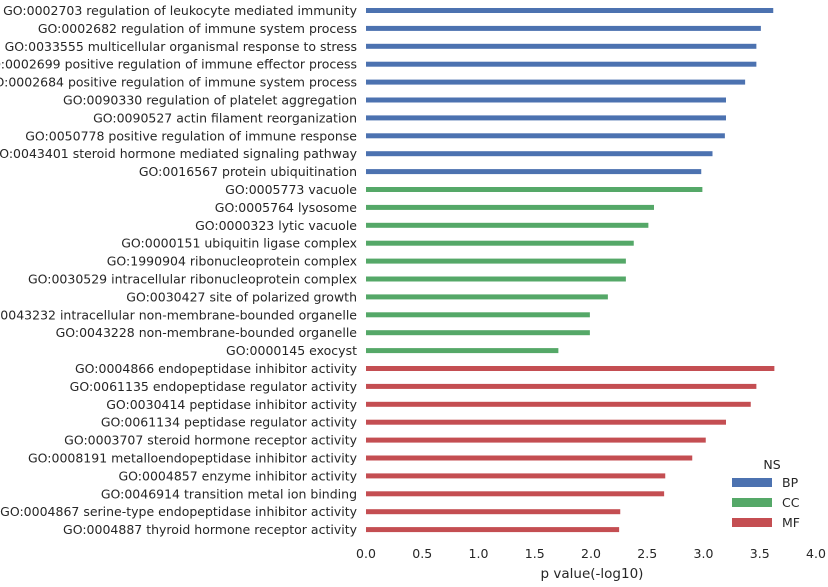 This screenshot has height=587, width=828. What do you see at coordinates (752, 482) in the screenshot?
I see `legend-swatch-bp` at bounding box center [752, 482].